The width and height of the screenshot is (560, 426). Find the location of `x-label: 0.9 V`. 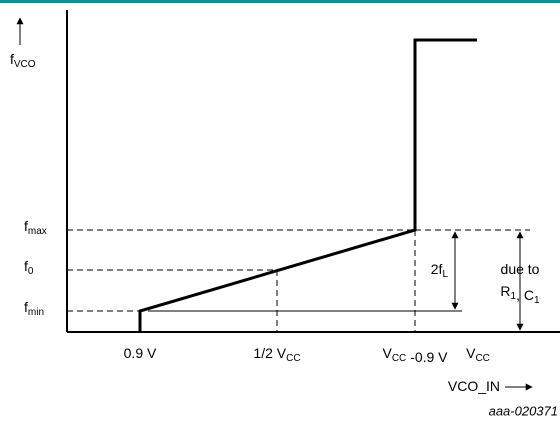

x-label: 0.9 V is located at coordinates (140, 353).